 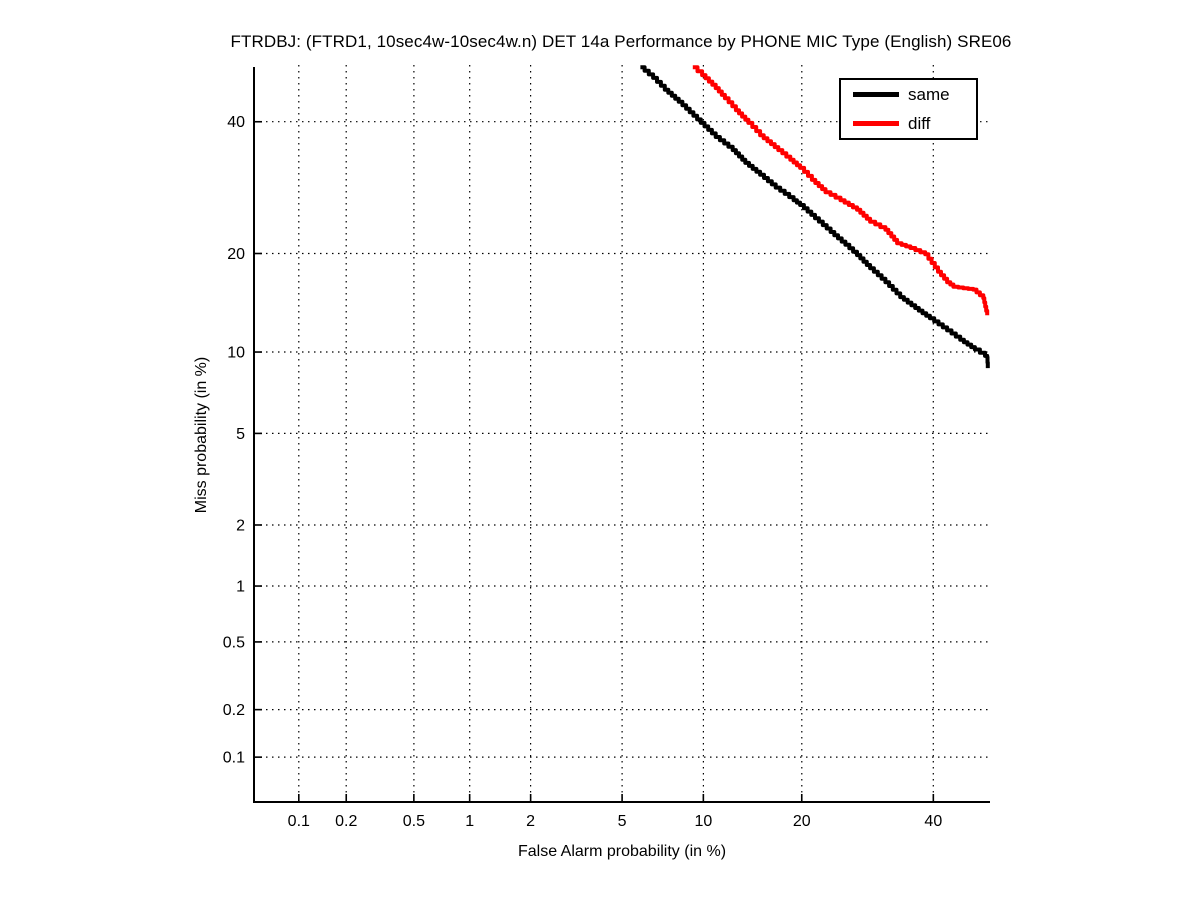 I want to click on legend-line-sample-diff, so click(x=876, y=123).